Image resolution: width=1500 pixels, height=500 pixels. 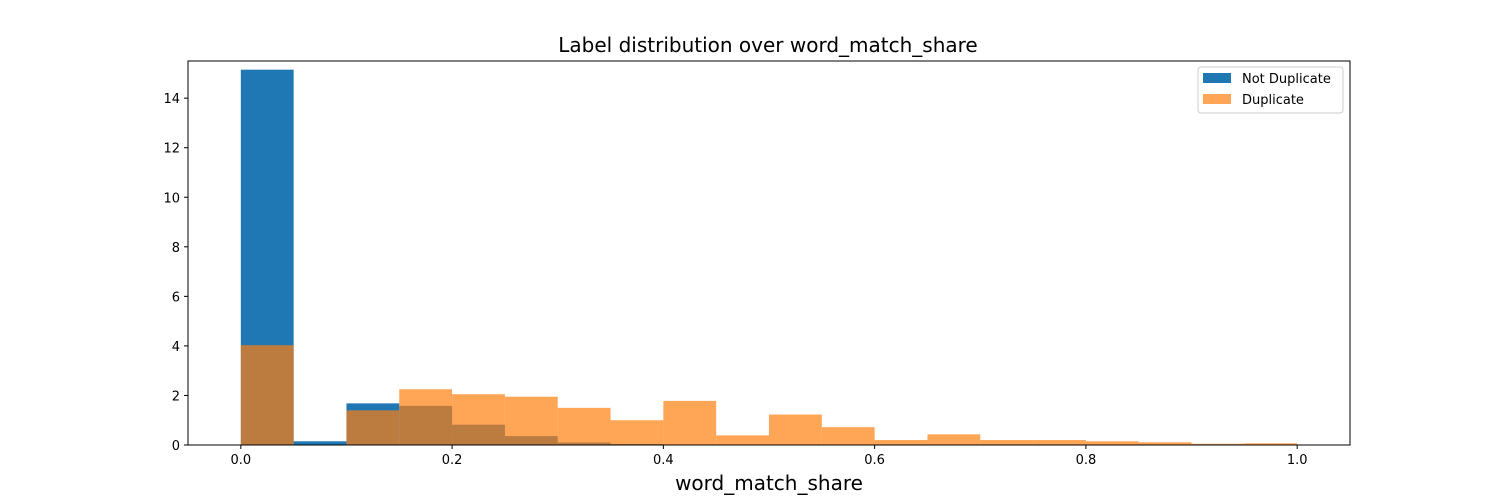 What do you see at coordinates (1086, 460) in the screenshot?
I see `x-tick-label: 0.8` at bounding box center [1086, 460].